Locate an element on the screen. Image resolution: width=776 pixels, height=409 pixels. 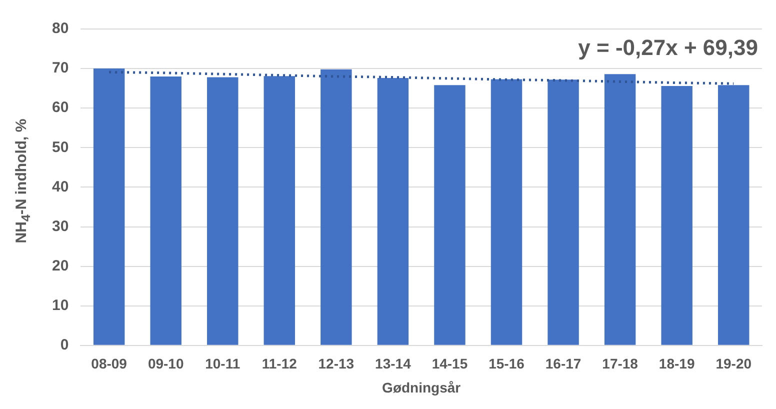
y-tick-label: 30 is located at coordinates (60, 226).